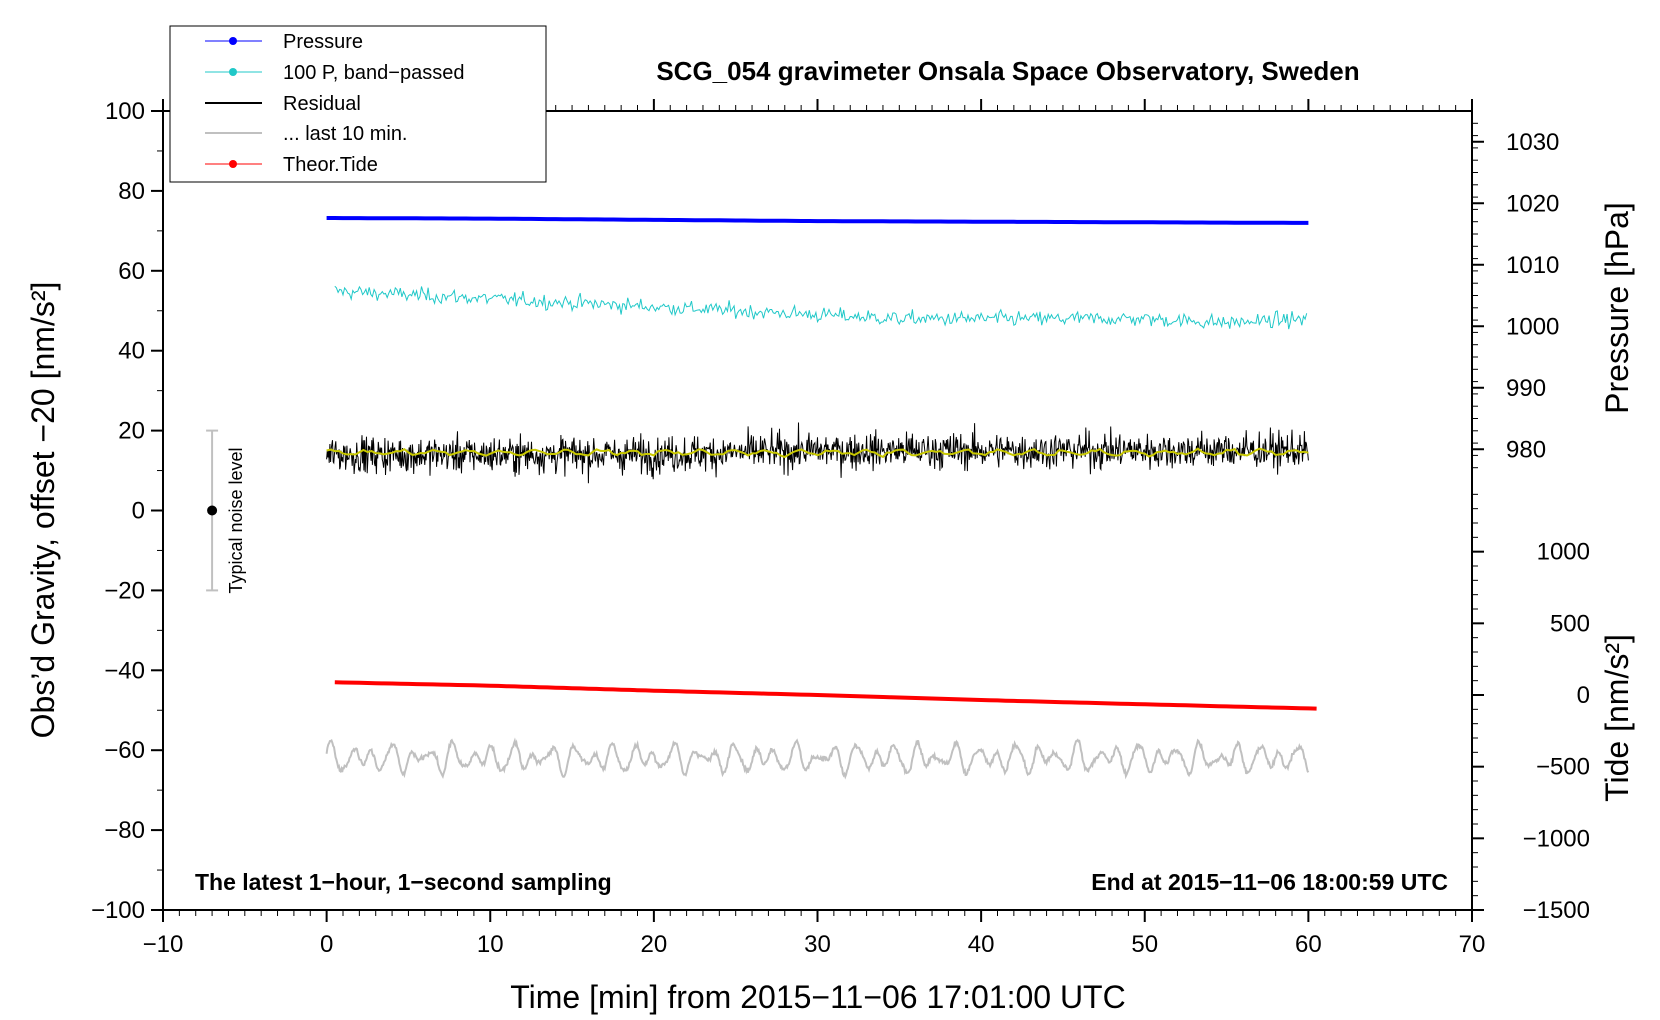 The width and height of the screenshot is (1660, 1020). What do you see at coordinates (138, 511) in the screenshot?
I see `y-tick-label: 0` at bounding box center [138, 511].